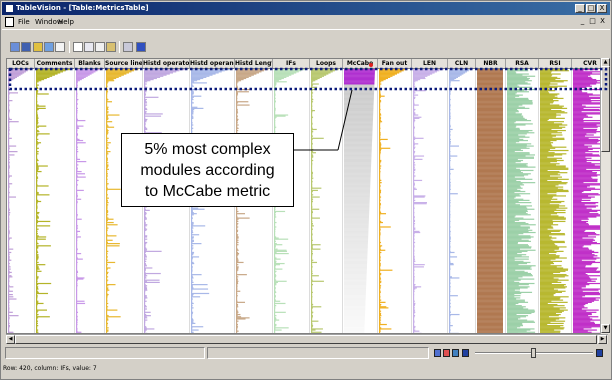 This screenshot has width=612, height=380. Describe the element at coordinates (582, 21) in the screenshot. I see `mdi-minimize-button: _` at that location.